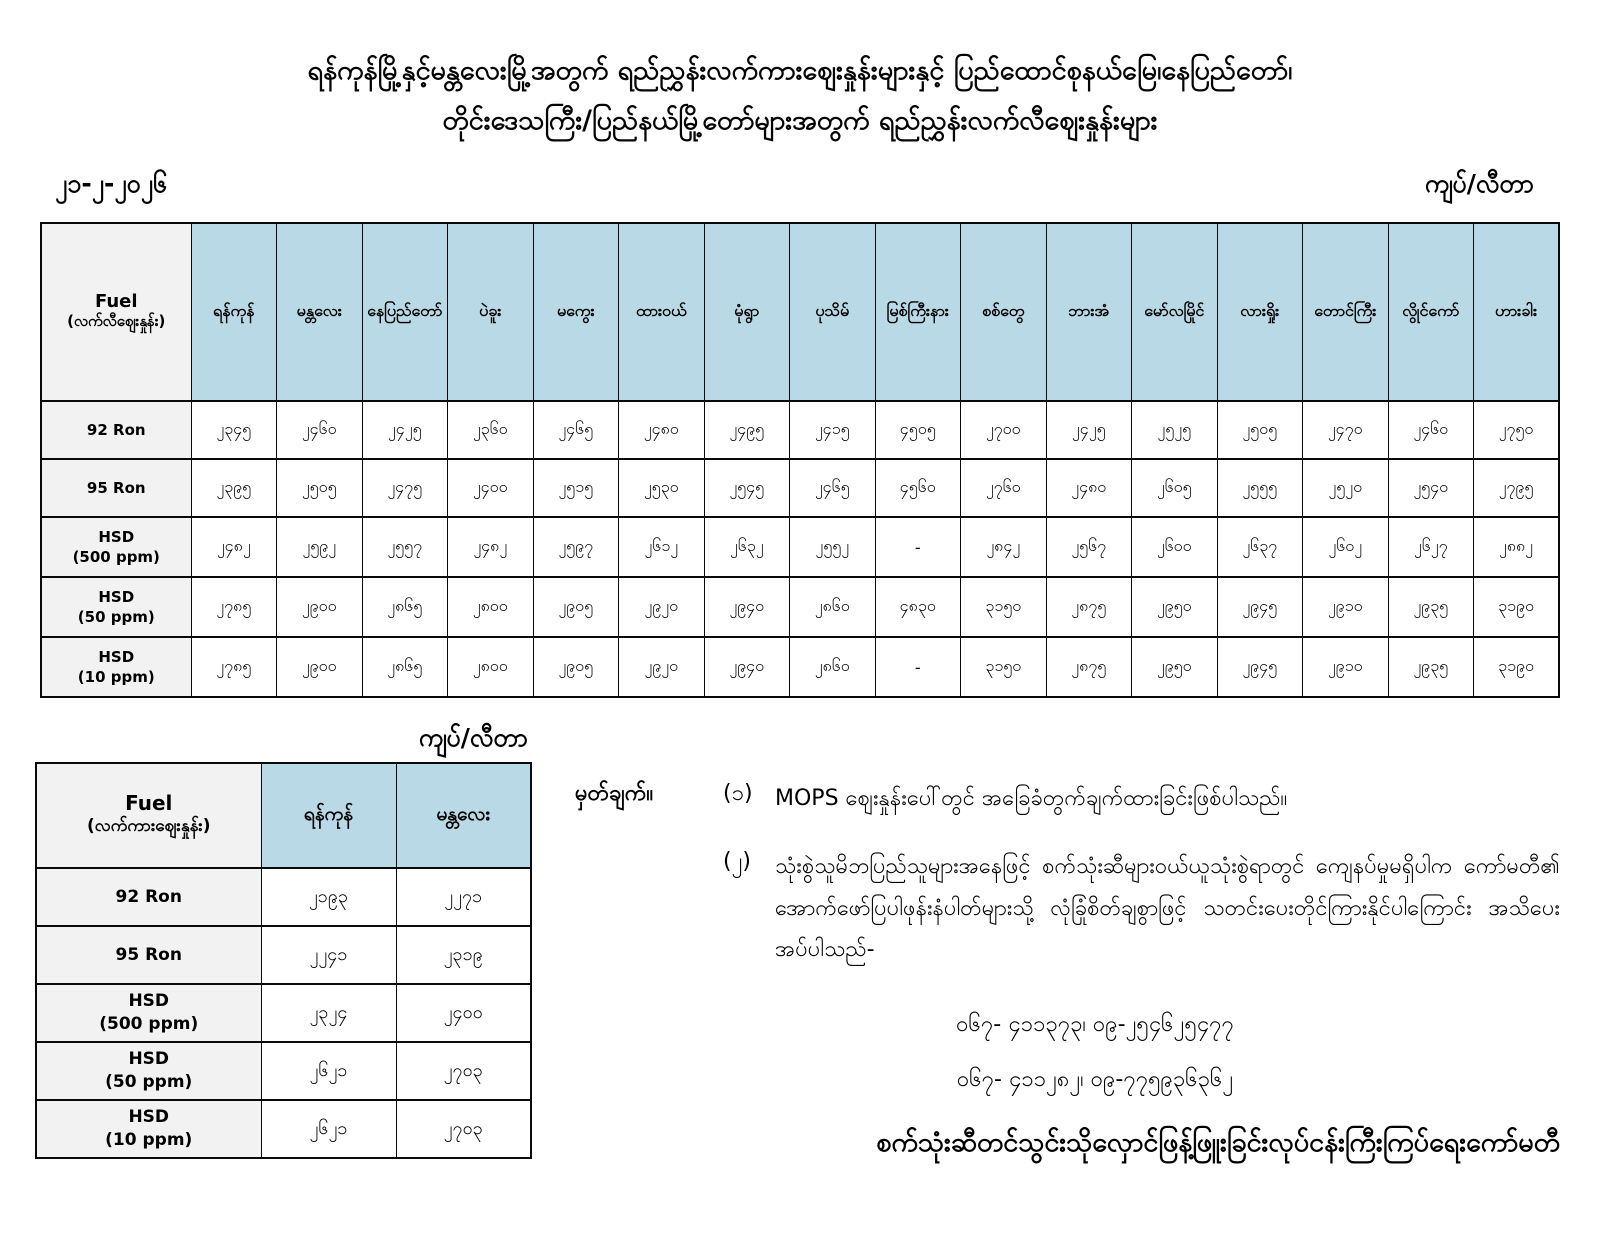  Describe the element at coordinates (917, 430) in the screenshot. I see `price-cell: ၄၅၀၅` at that location.